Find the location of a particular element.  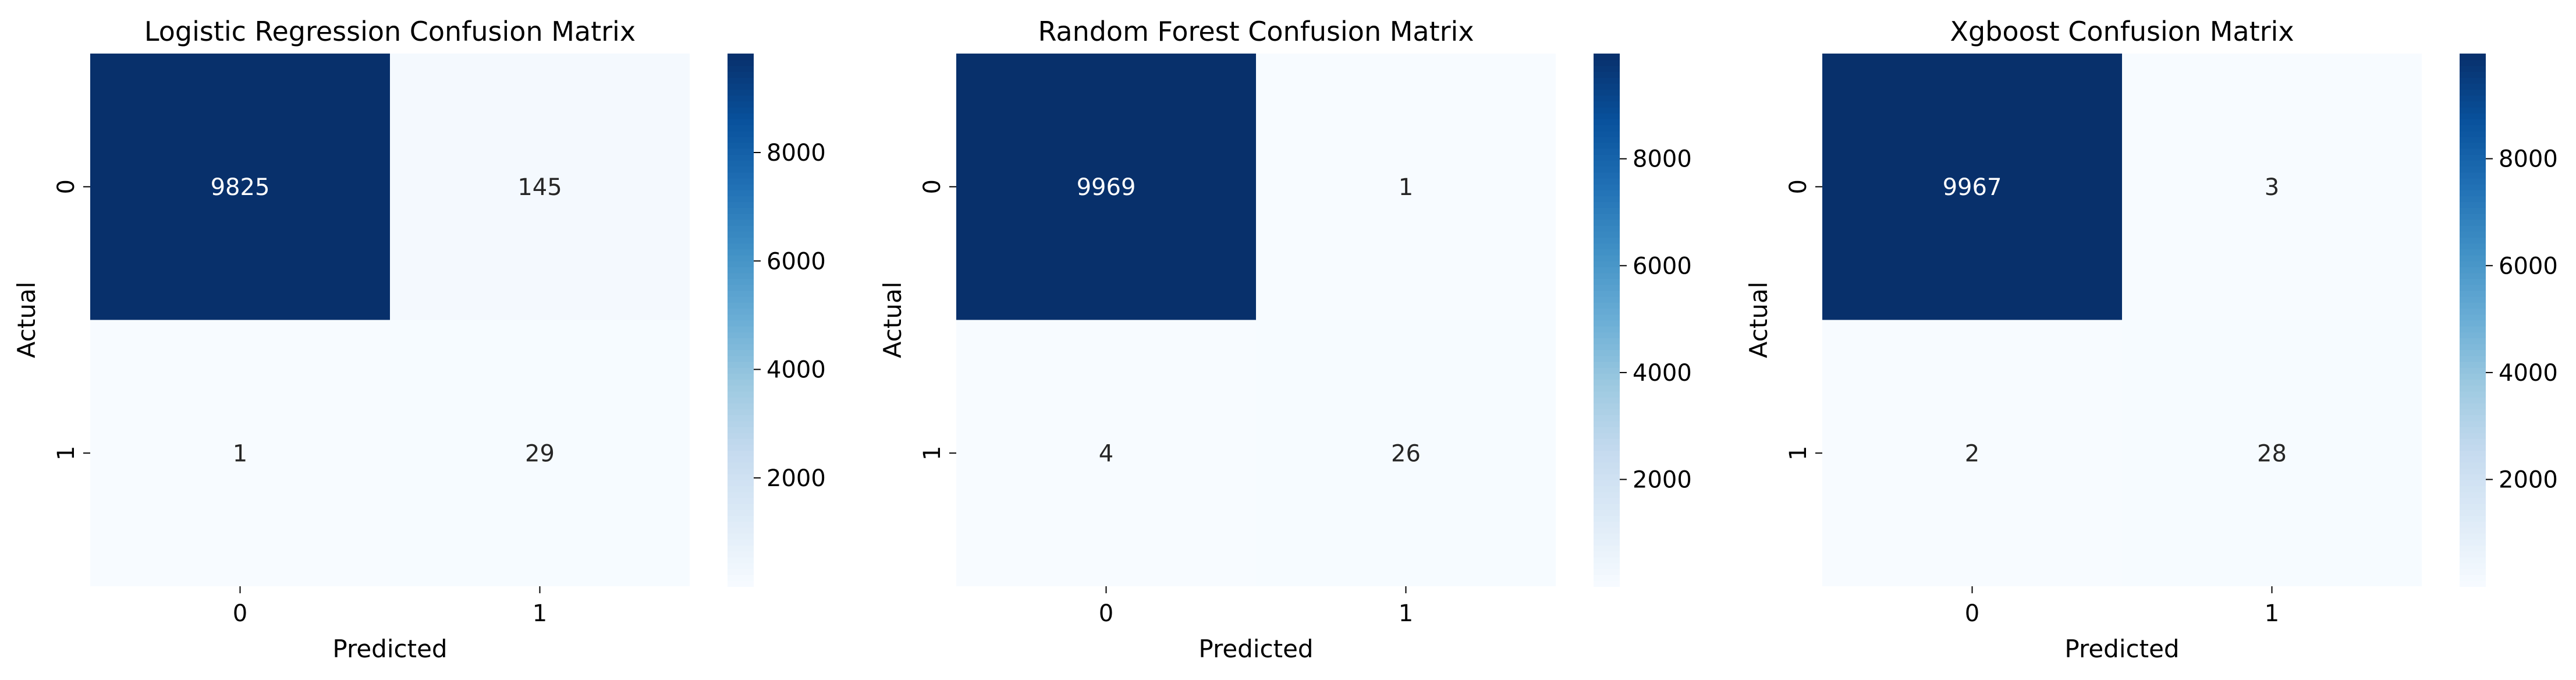

cell-value: 9825 is located at coordinates (240, 187).